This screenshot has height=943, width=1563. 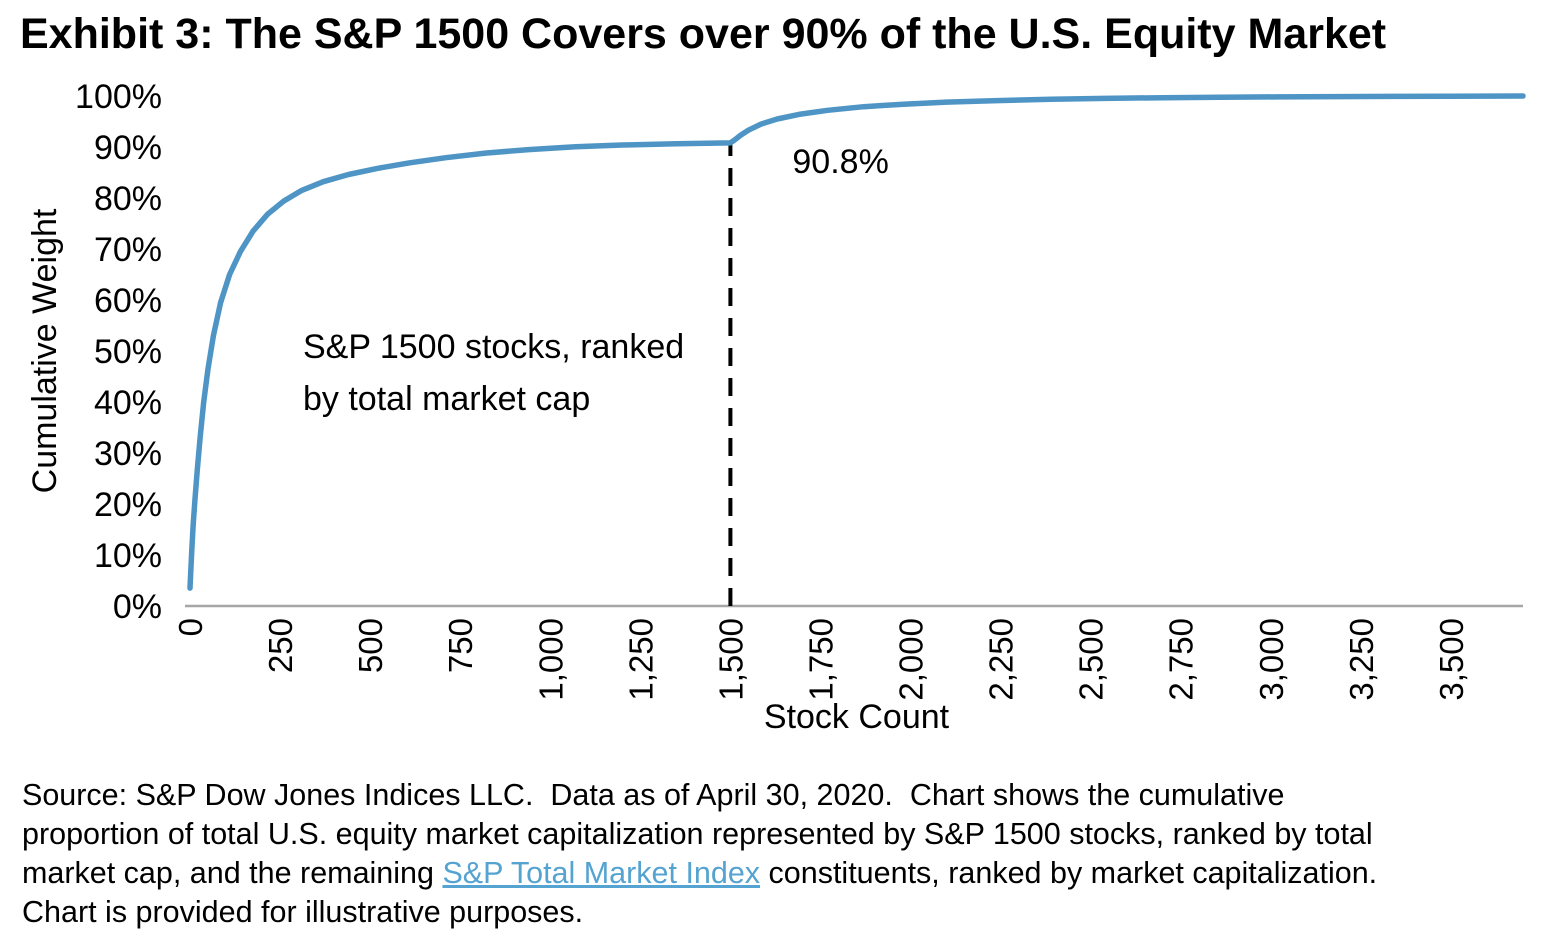 What do you see at coordinates (911, 659) in the screenshot?
I see `x-tick-label: 2,000` at bounding box center [911, 659].